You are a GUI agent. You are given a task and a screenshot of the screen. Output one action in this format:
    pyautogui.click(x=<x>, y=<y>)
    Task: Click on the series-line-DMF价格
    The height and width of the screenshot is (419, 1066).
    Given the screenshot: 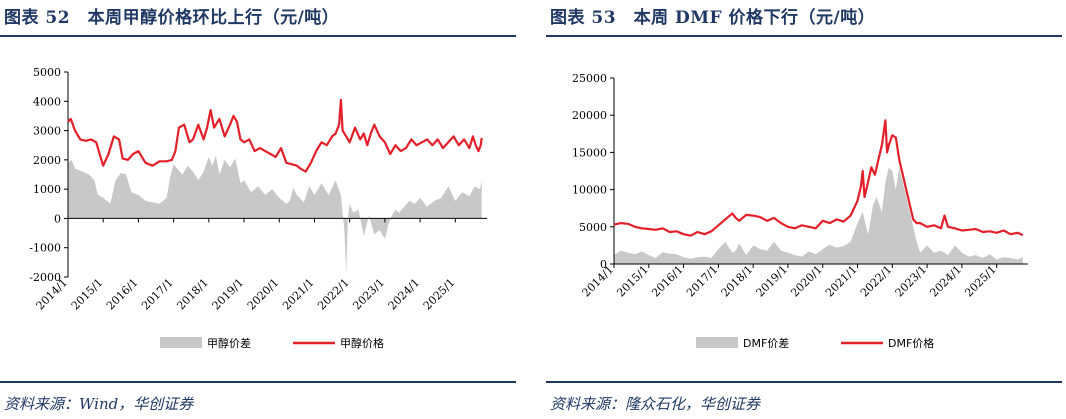 What is the action you would take?
    pyautogui.click(x=818, y=178)
    